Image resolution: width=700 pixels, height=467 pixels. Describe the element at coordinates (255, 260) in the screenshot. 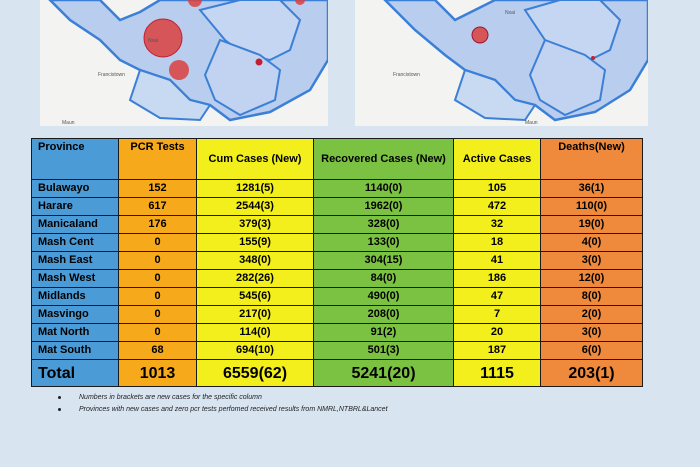

I see `cell-cum-cases: 348(0)` at that location.